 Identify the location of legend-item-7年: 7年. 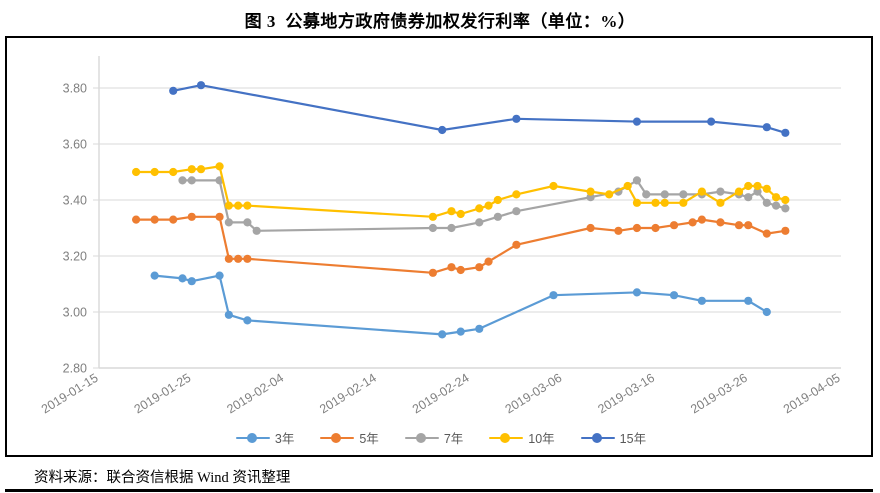
(433, 437).